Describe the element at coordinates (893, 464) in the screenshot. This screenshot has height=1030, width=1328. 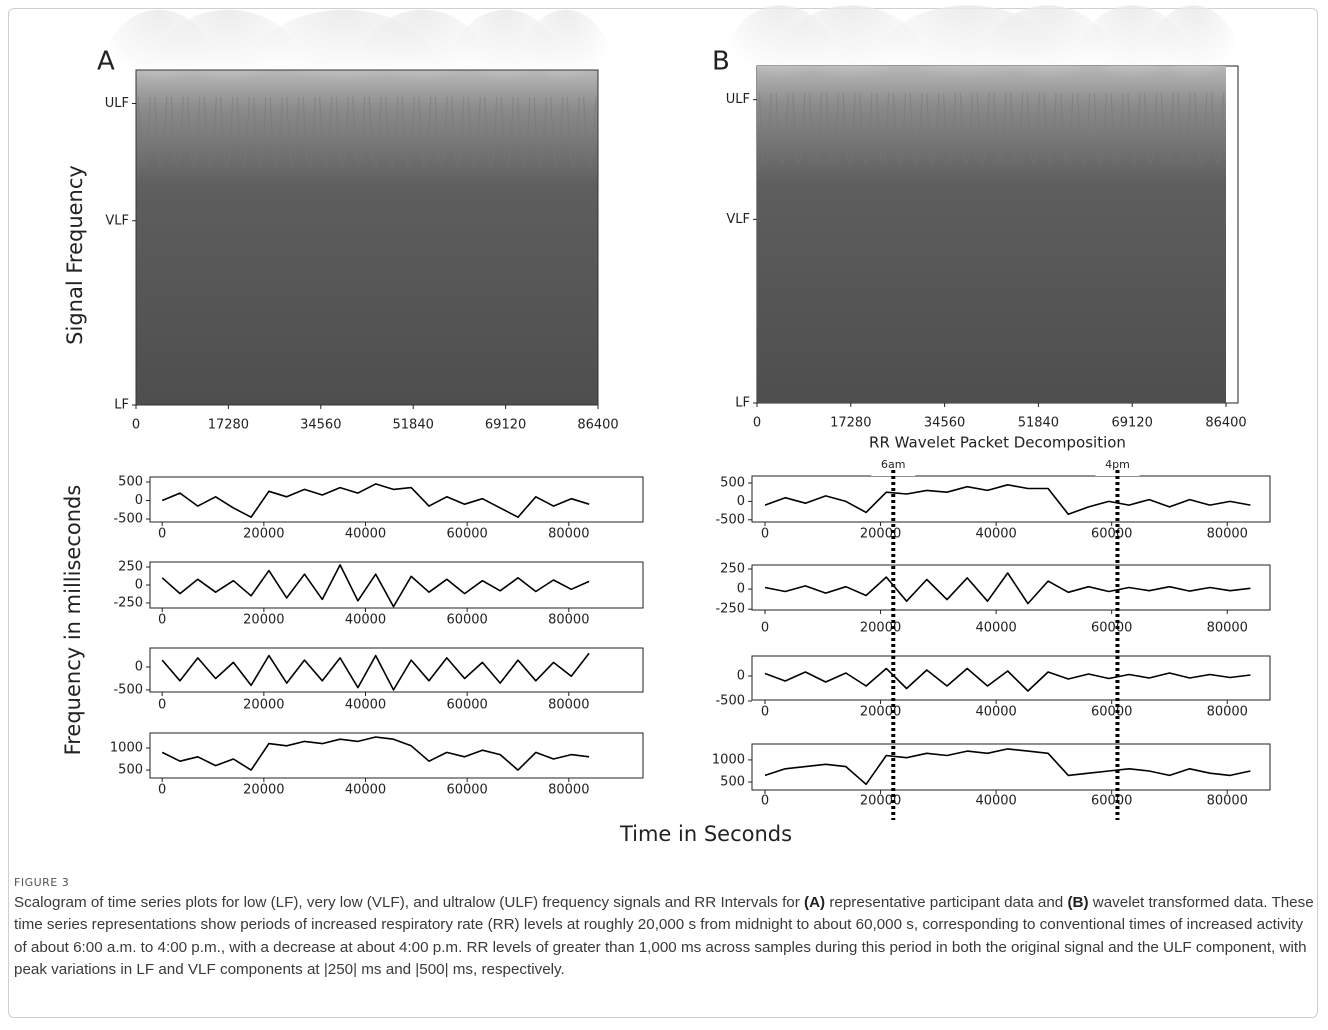
I see `marker-label: 6am` at that location.